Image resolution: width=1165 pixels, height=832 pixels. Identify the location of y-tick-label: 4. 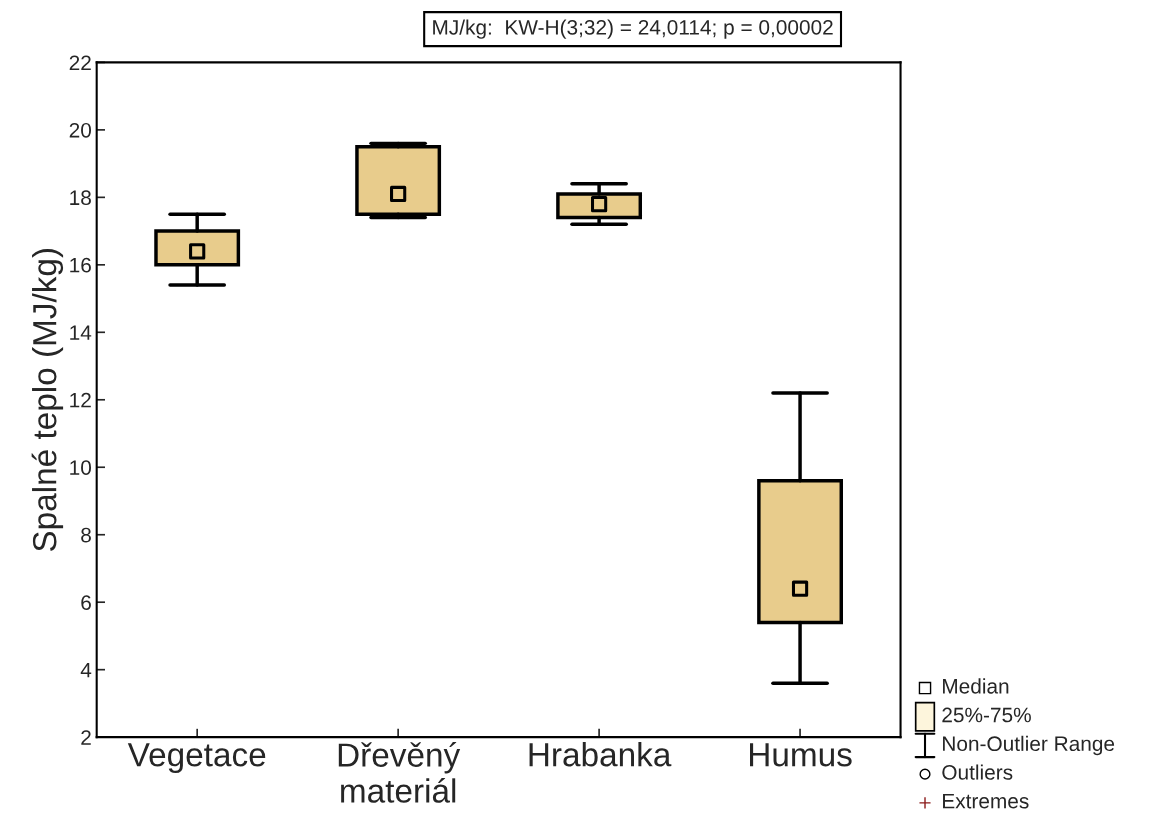
(86, 670).